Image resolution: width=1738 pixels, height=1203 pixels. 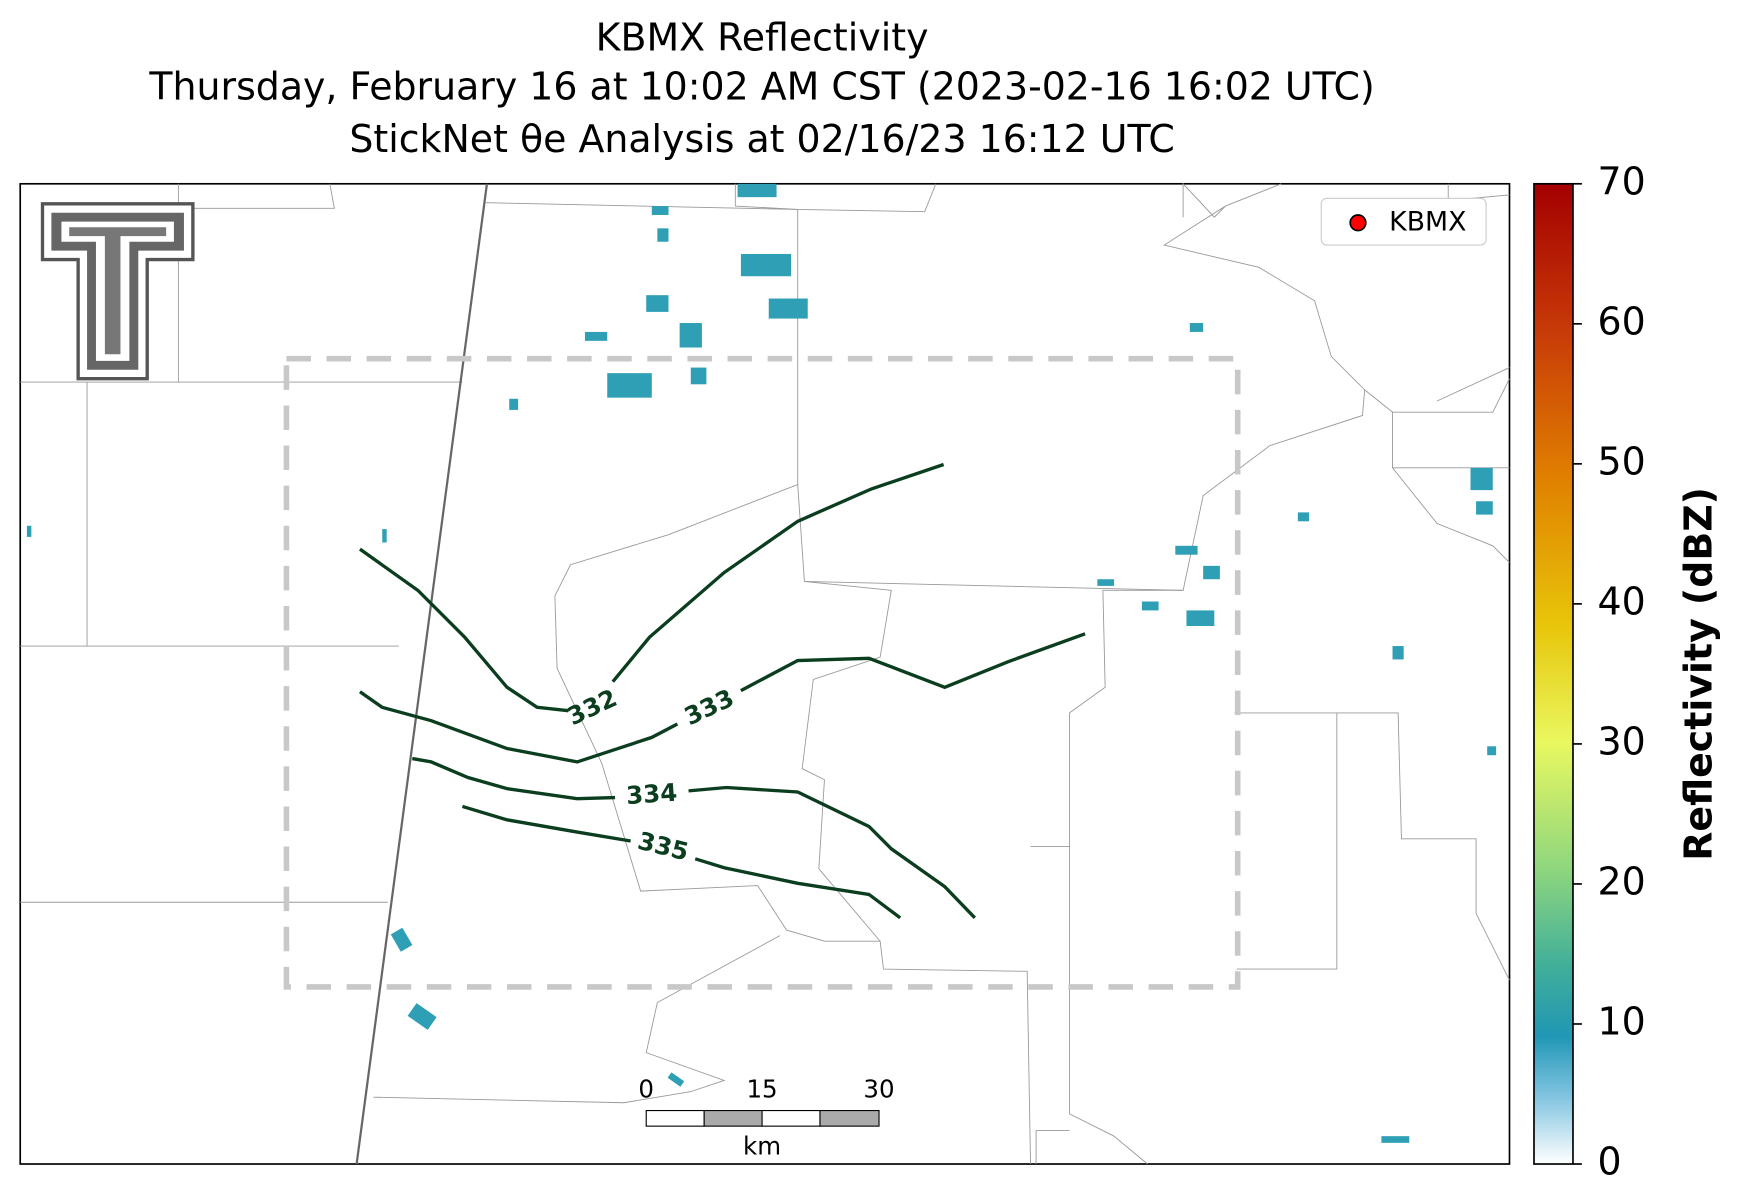 I want to click on legend-box, so click(x=1403, y=221).